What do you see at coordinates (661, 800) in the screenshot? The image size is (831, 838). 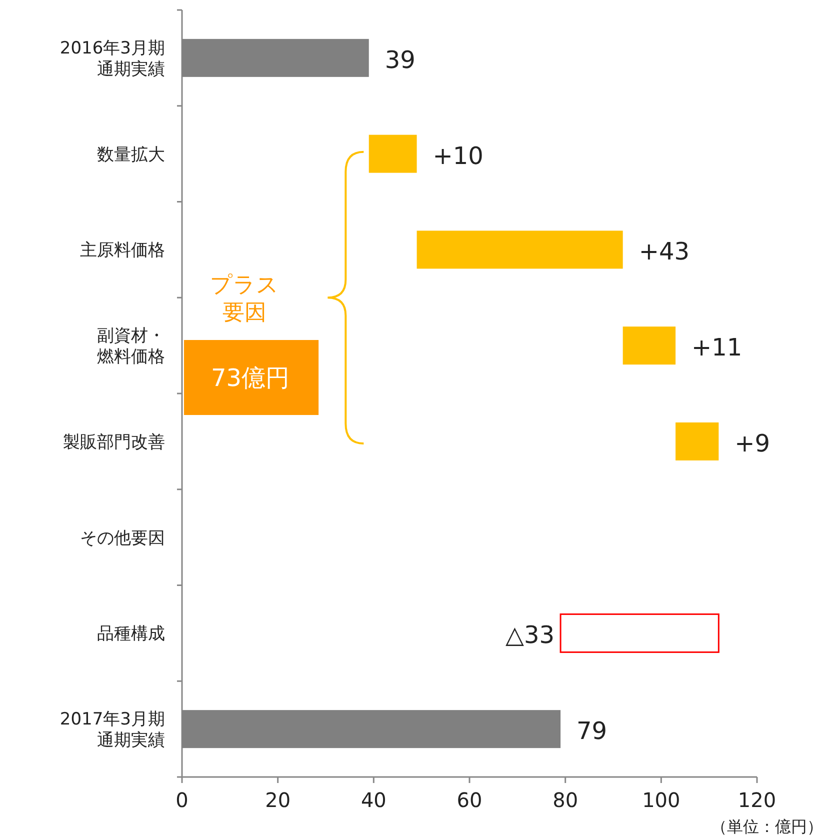 I see `x-tick-label: 100` at bounding box center [661, 800].